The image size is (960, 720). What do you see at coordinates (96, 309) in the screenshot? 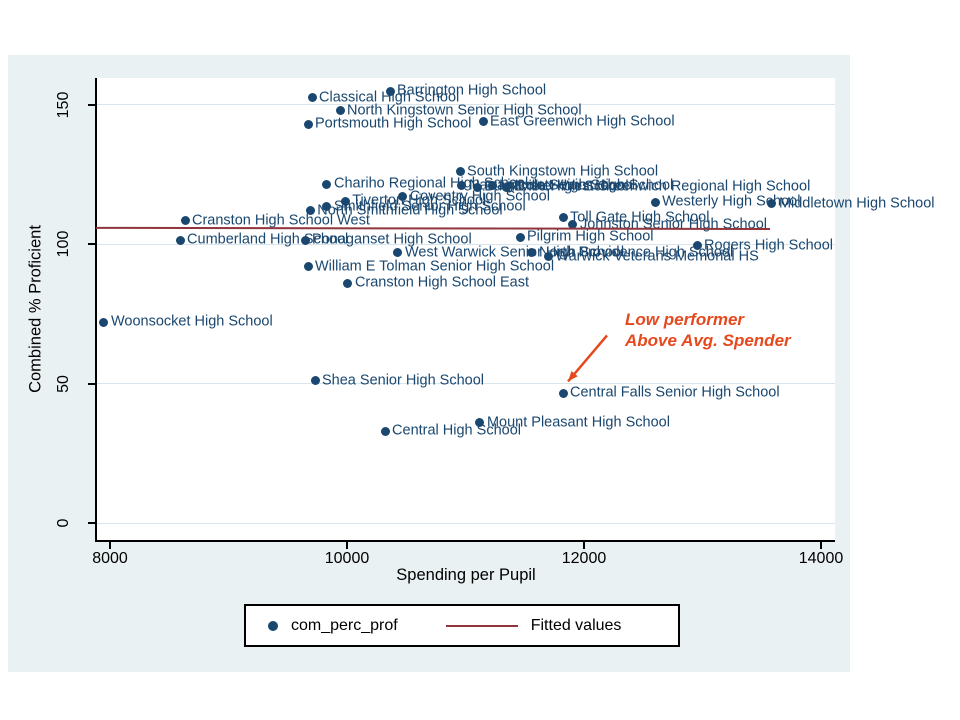
I see `y-axis-line` at bounding box center [96, 309].